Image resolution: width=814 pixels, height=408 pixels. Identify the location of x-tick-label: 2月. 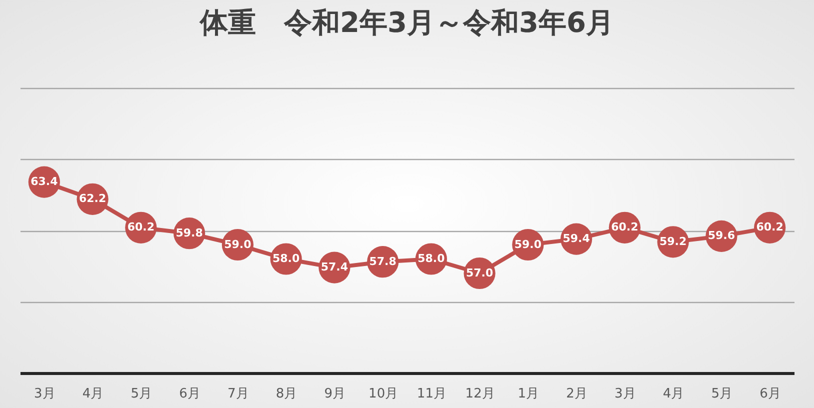
(577, 394).